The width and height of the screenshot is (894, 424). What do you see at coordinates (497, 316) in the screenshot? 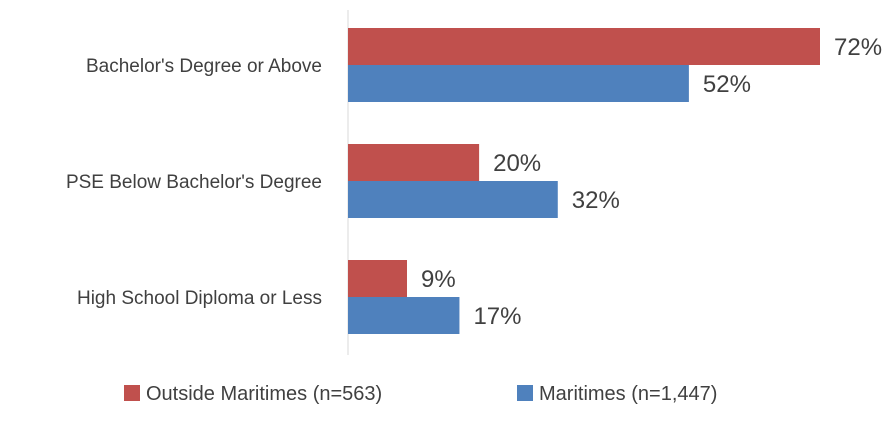
I see `data-label: 17%` at bounding box center [497, 316].